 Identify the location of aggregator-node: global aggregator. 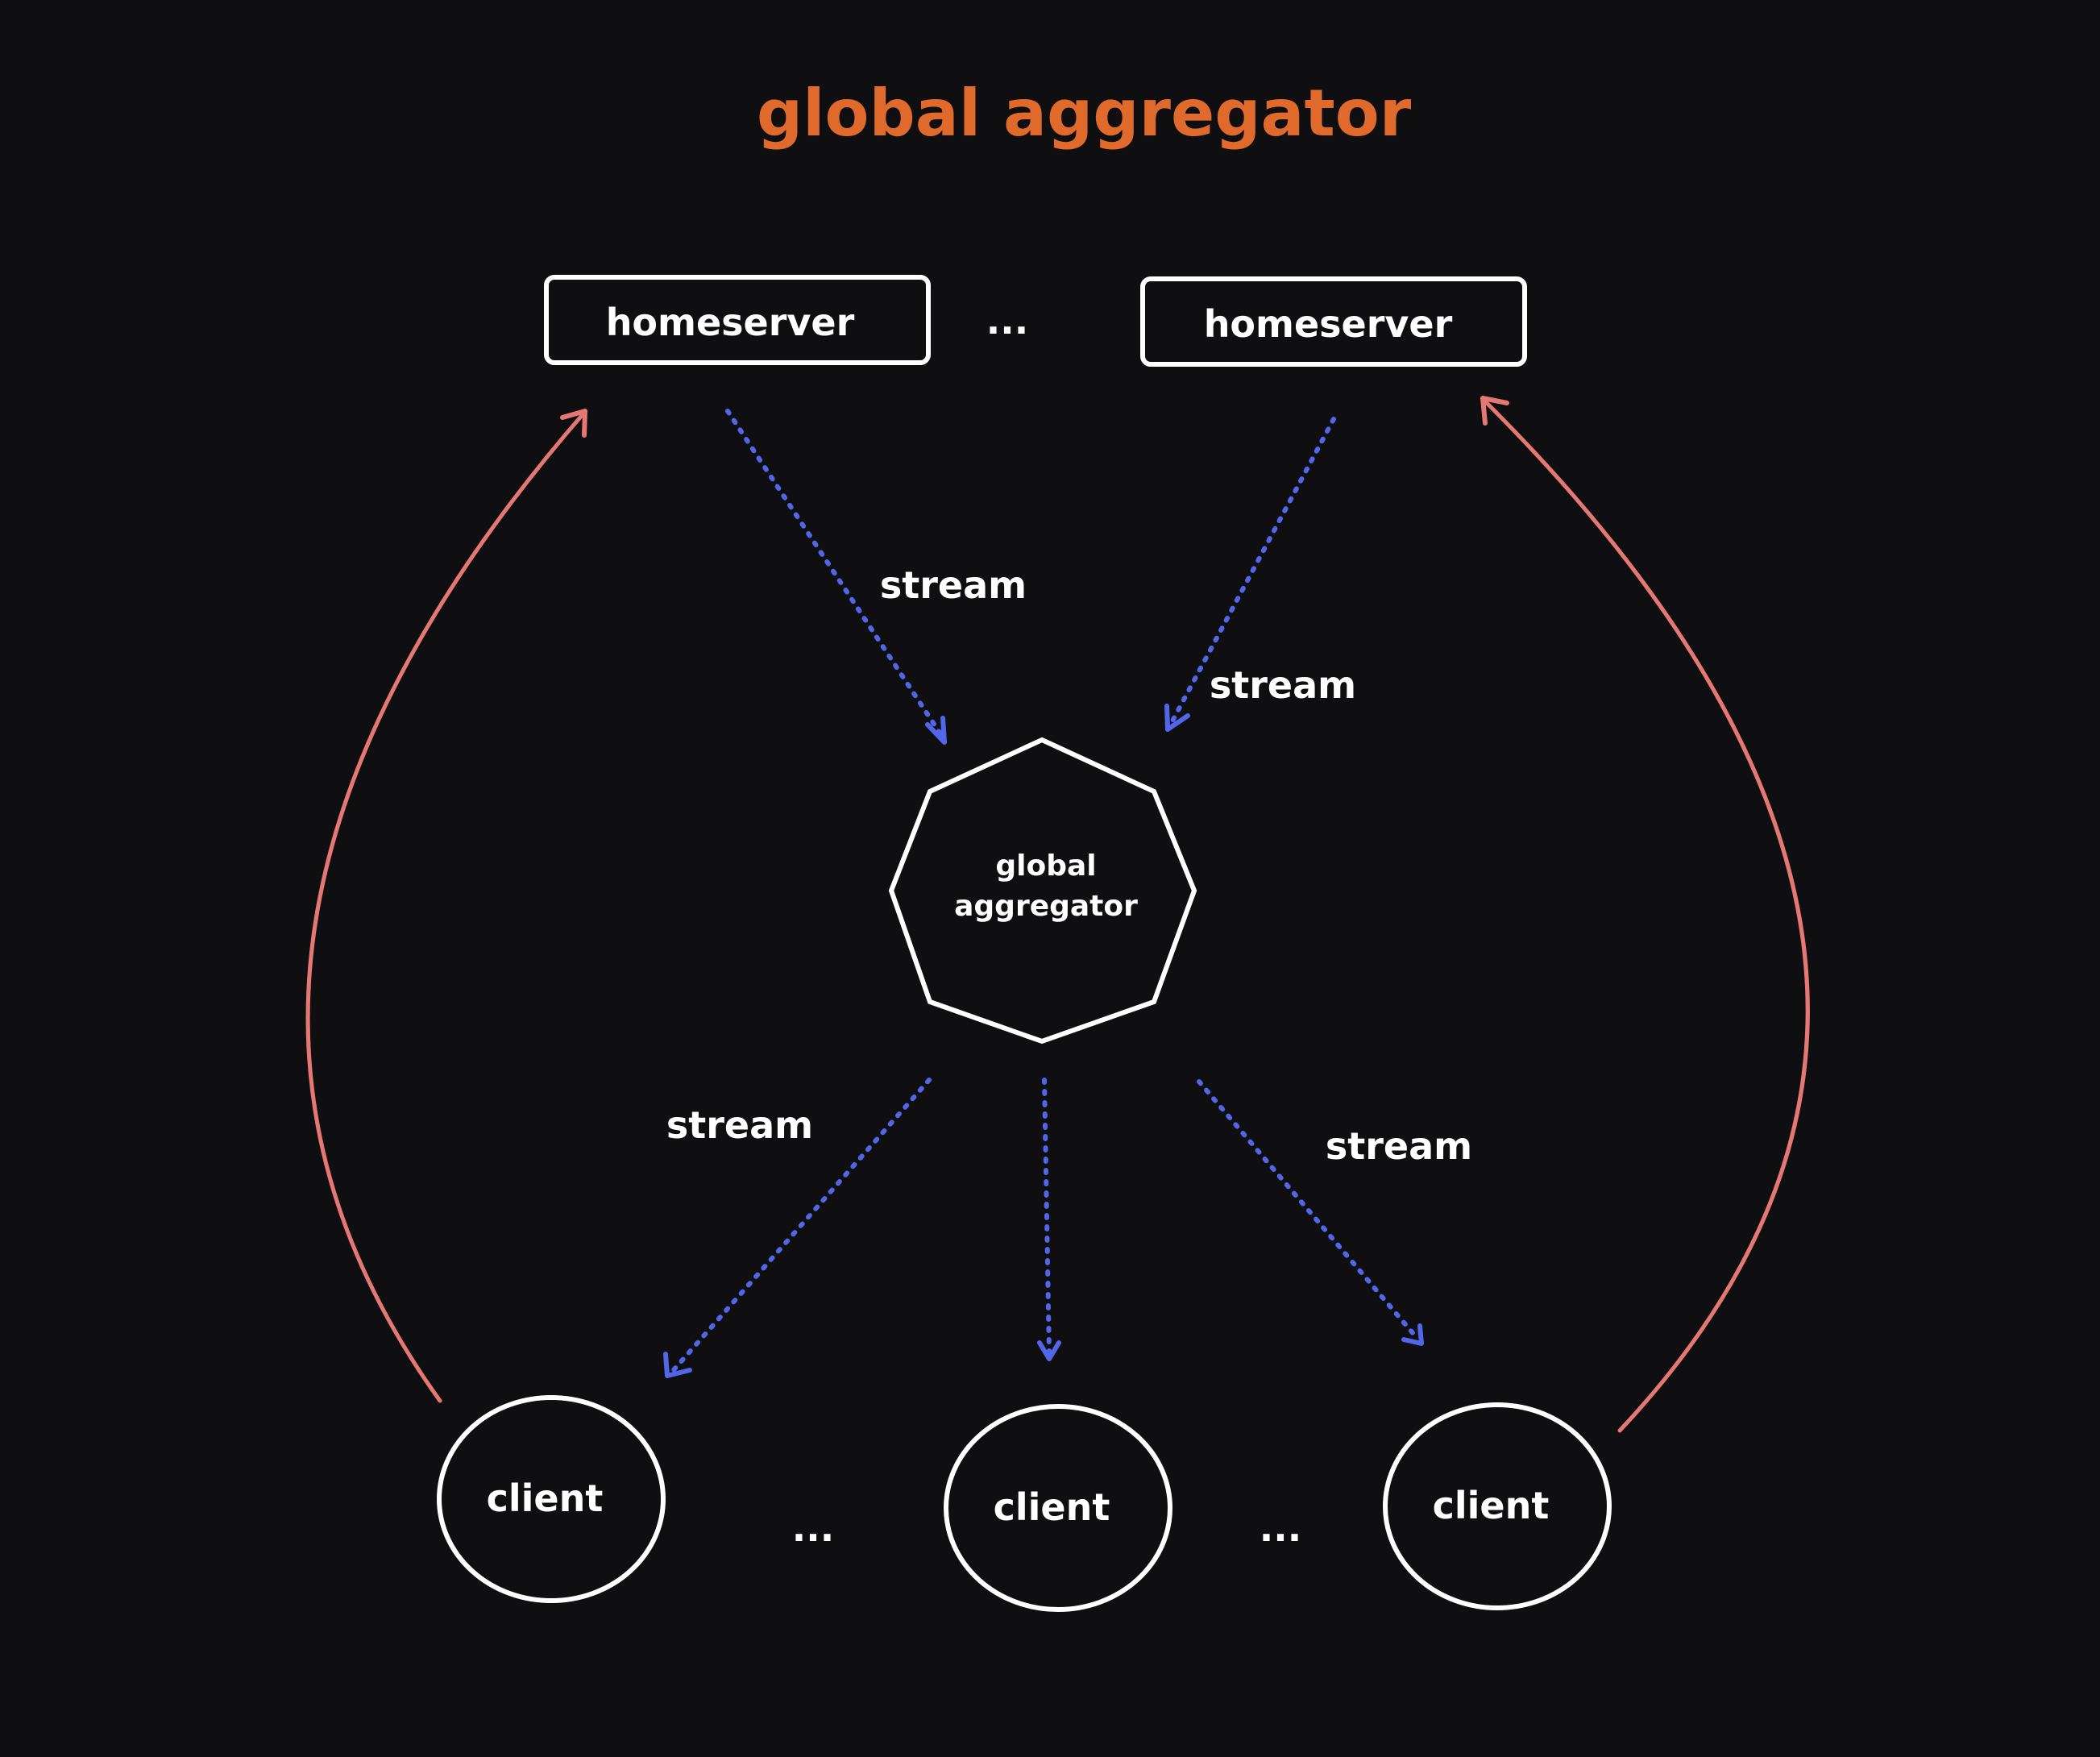
(1043, 891).